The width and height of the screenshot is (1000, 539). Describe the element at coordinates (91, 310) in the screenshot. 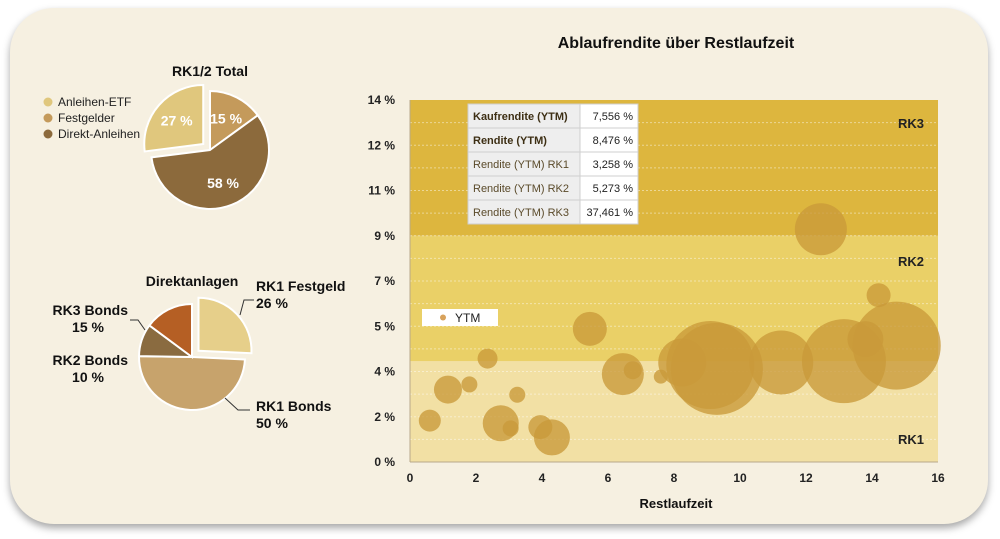

I see `pie2-callout-name-rk3-bonds: RK3 Bonds` at that location.